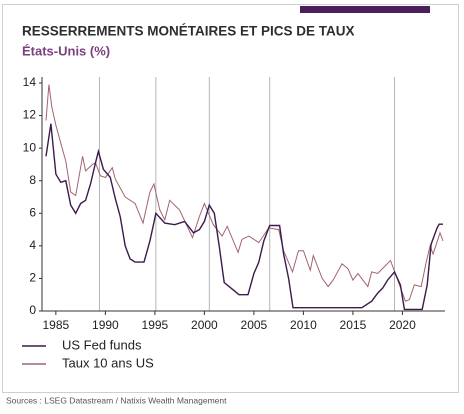 This screenshot has height=414, width=464. I want to click on x-tick-label: 2005, so click(254, 325).